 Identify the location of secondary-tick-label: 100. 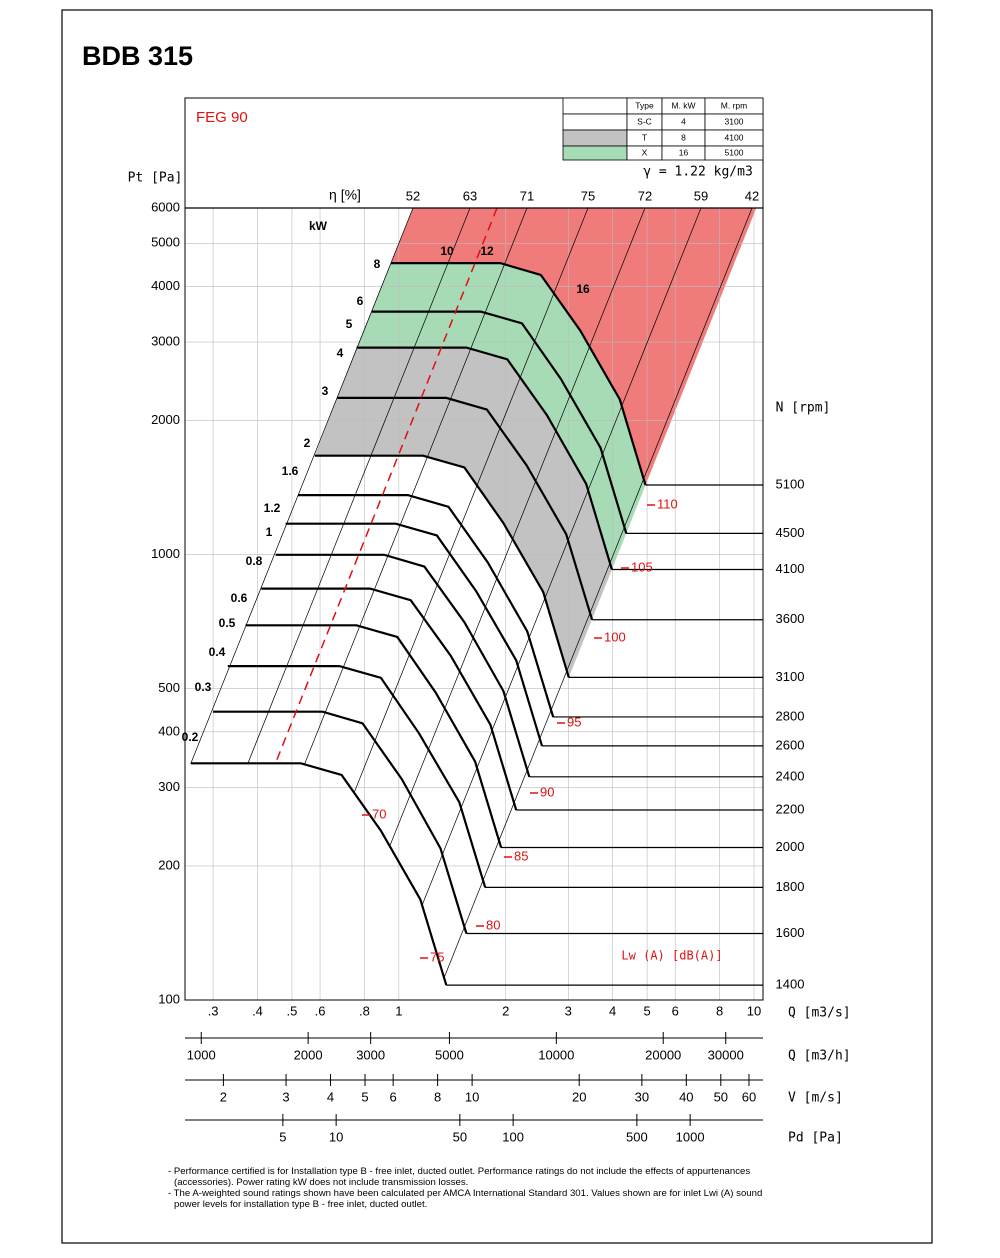
(513, 1136).